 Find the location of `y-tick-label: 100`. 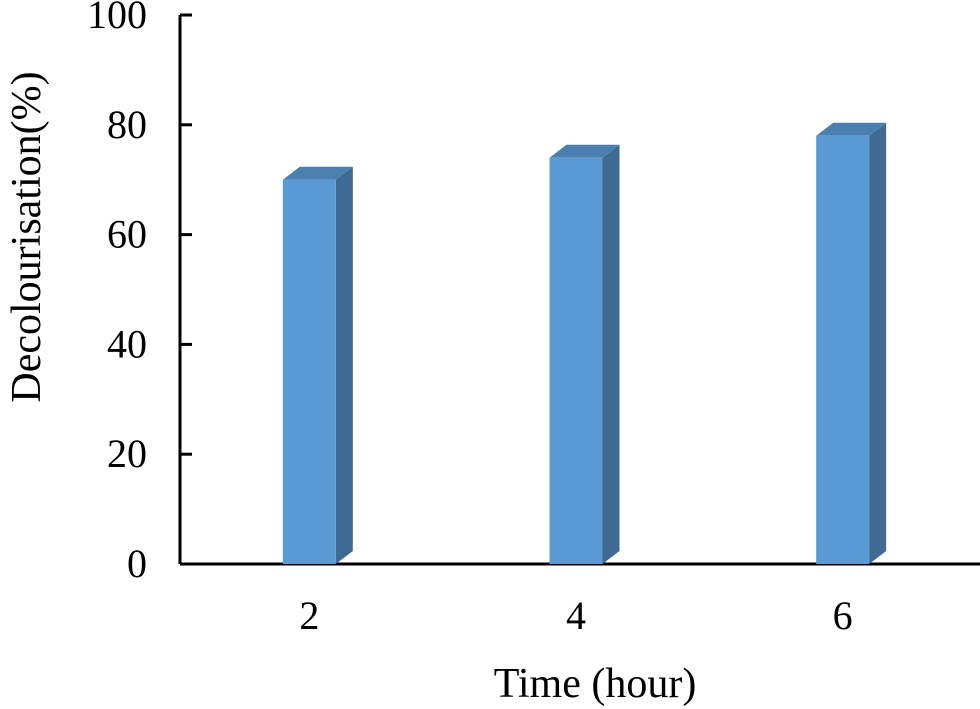

y-tick-label: 100 is located at coordinates (117, 18).